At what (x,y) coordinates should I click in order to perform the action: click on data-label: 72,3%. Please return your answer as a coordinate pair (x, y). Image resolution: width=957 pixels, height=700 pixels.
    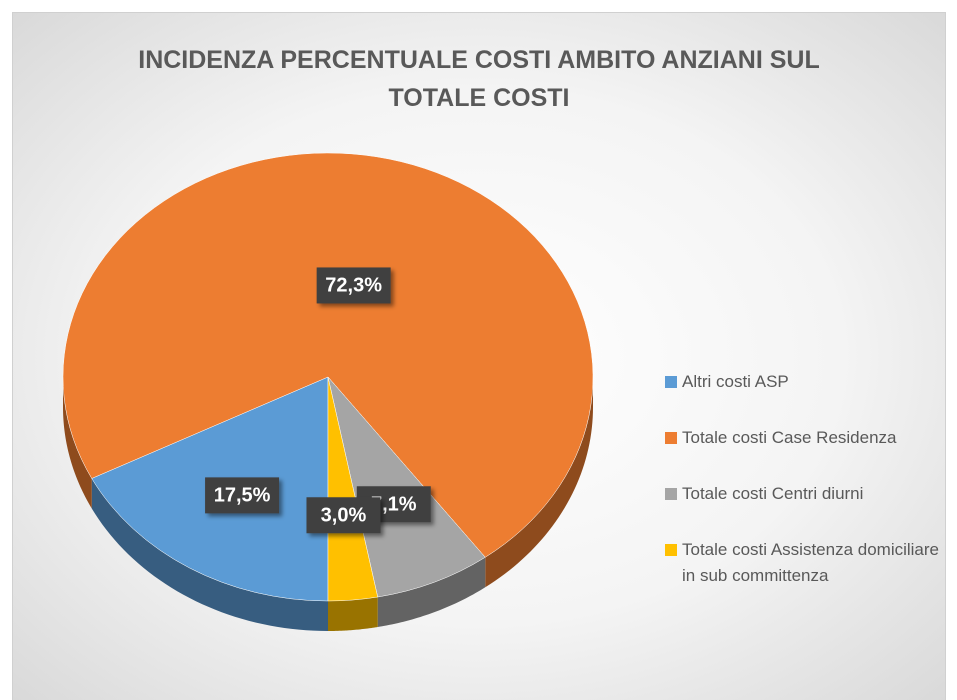
    Looking at the image, I should click on (353, 285).